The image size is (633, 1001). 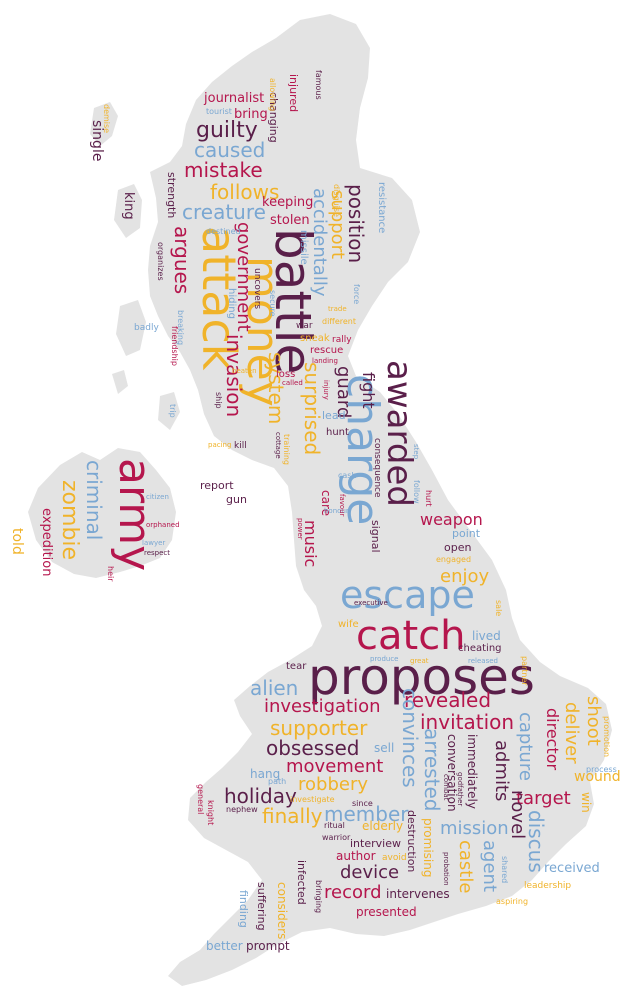 I want to click on cloud-word: better, so click(x=224, y=946).